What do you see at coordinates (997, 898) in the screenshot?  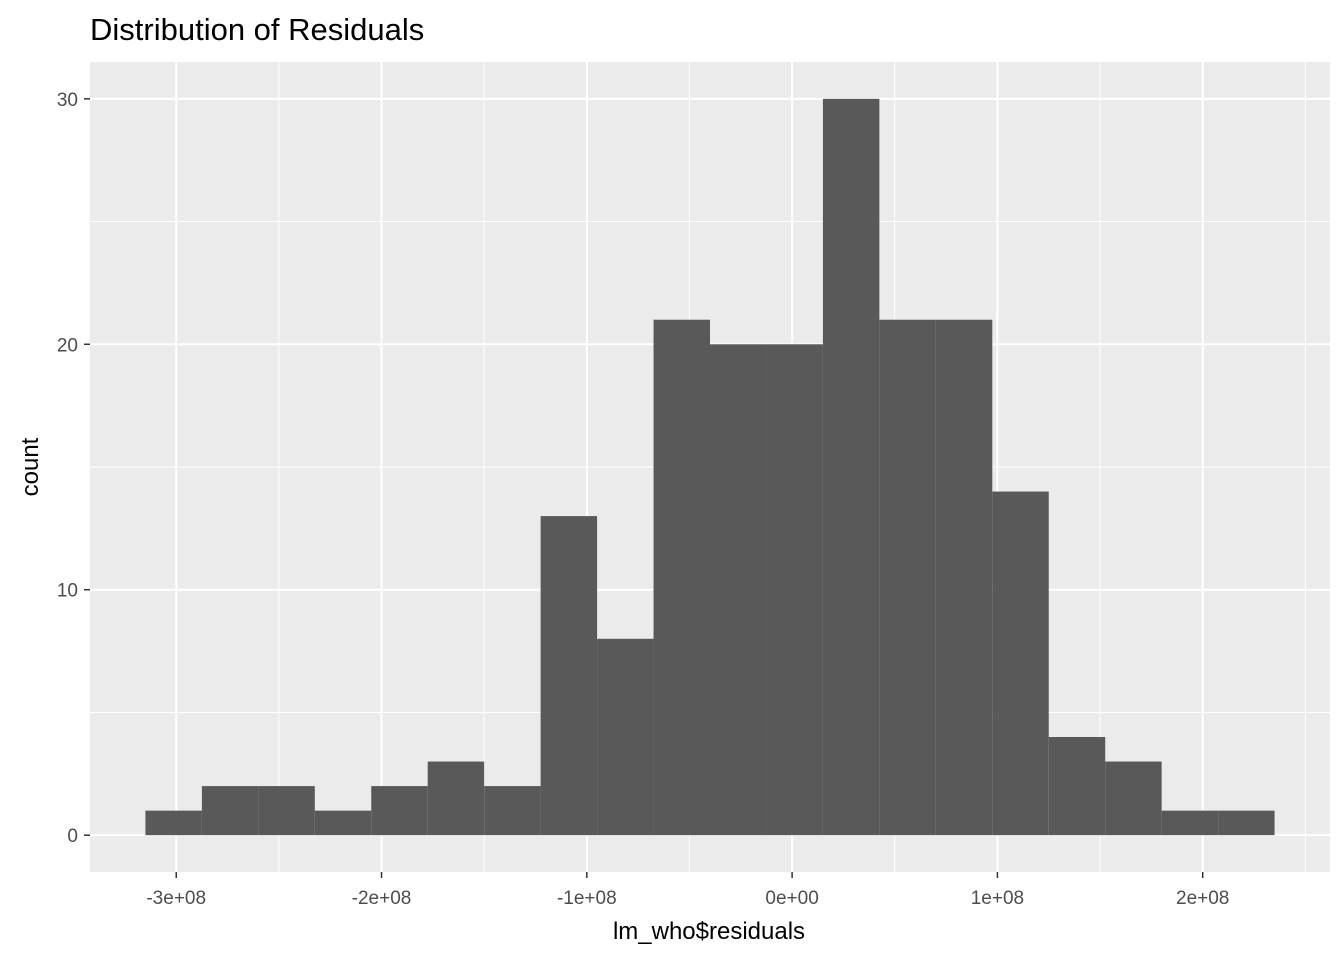 I see `x-tick-label: 1e+08` at bounding box center [997, 898].